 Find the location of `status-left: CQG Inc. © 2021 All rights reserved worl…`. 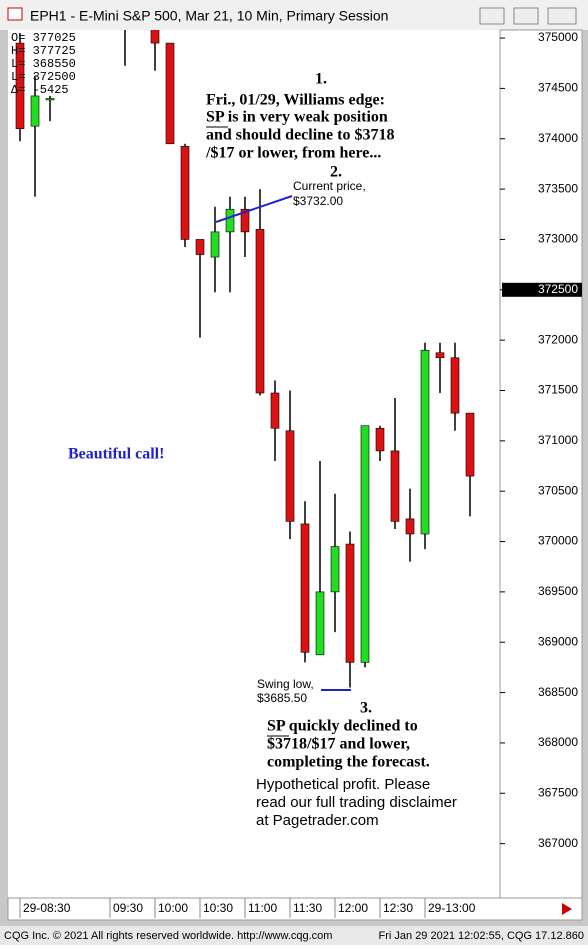

status-left: CQG Inc. © 2021 All rights reserved worl… is located at coordinates (168, 936).